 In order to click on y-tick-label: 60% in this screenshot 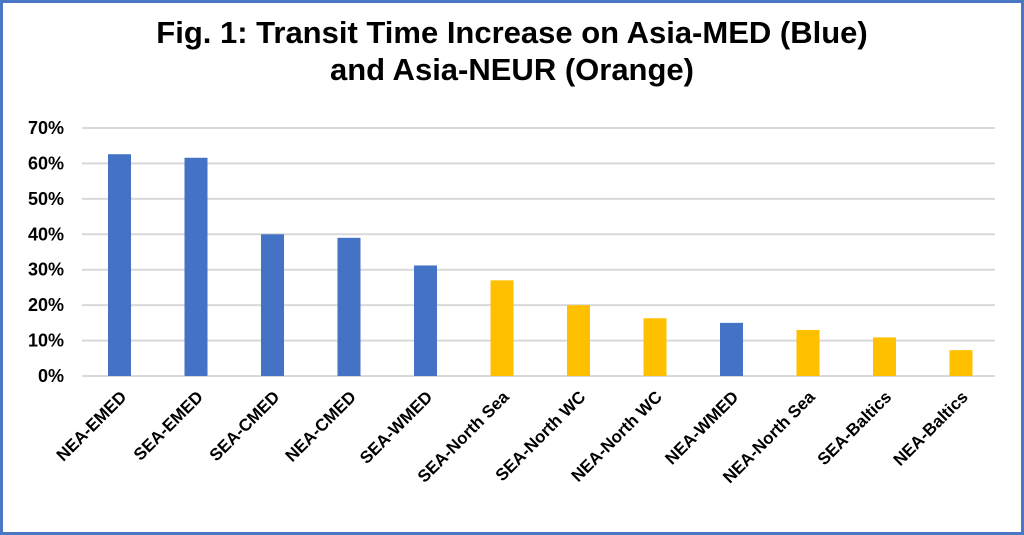, I will do `click(46, 163)`.